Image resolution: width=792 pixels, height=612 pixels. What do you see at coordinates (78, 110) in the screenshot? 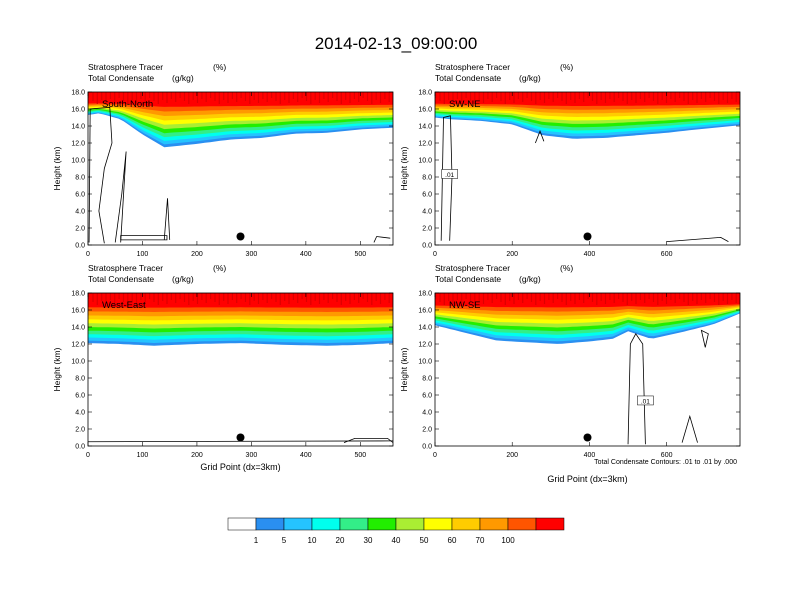
I see `ytick-label: 16.0` at bounding box center [78, 110].